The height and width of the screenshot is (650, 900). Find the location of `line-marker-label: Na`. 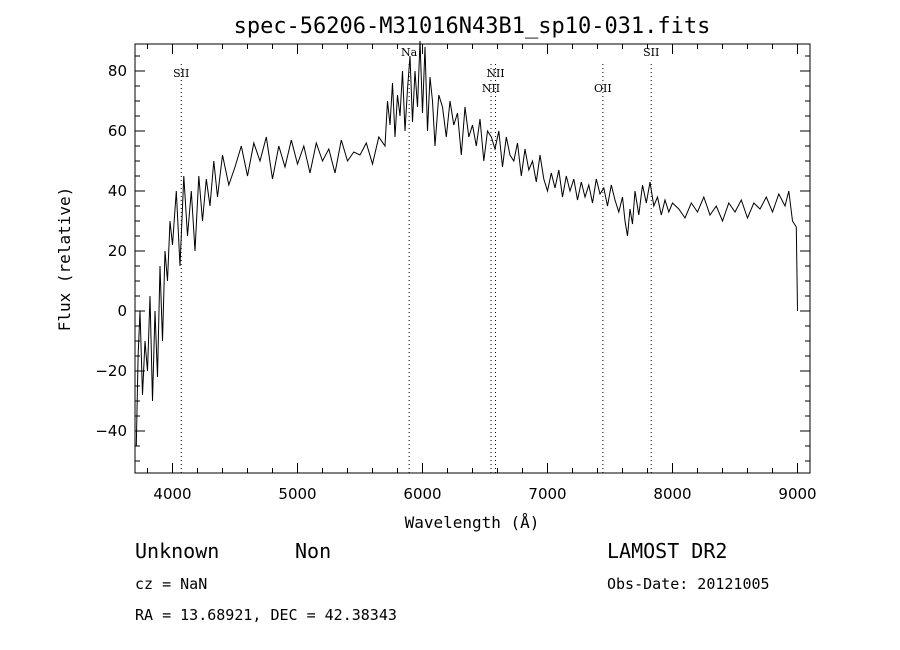

line-marker-label: Na is located at coordinates (409, 52).